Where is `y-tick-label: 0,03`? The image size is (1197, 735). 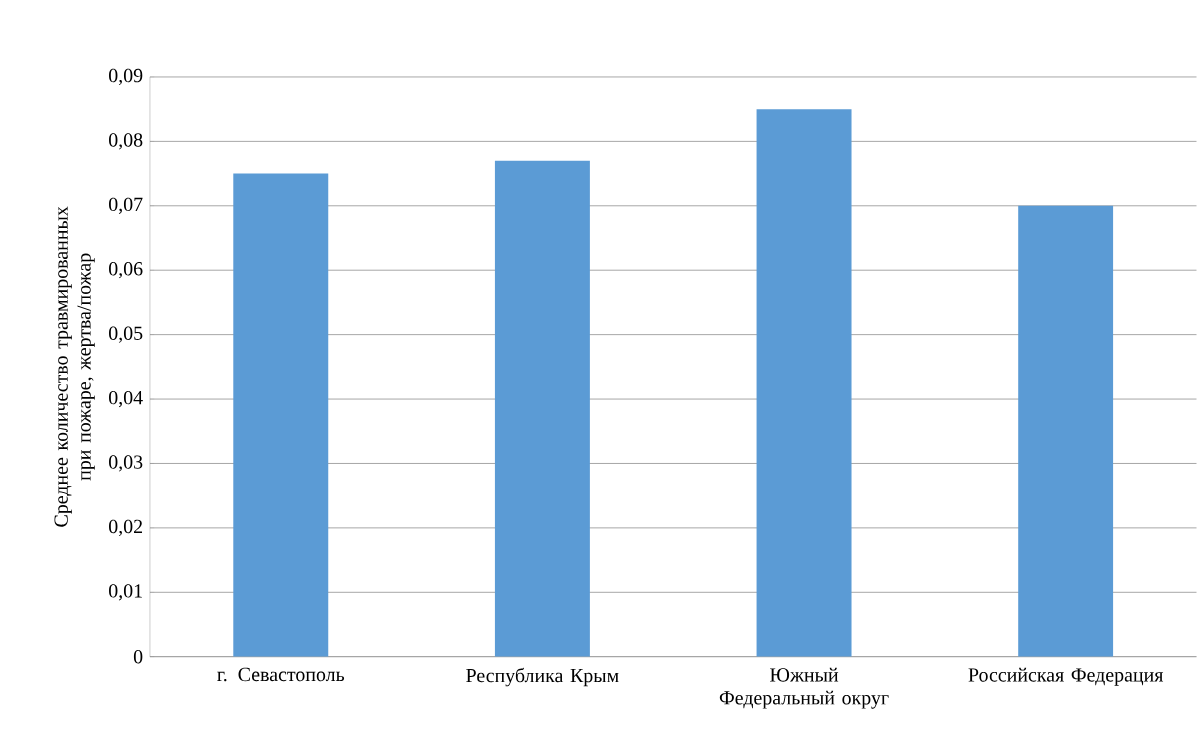 y-tick-label: 0,03 is located at coordinates (126, 463).